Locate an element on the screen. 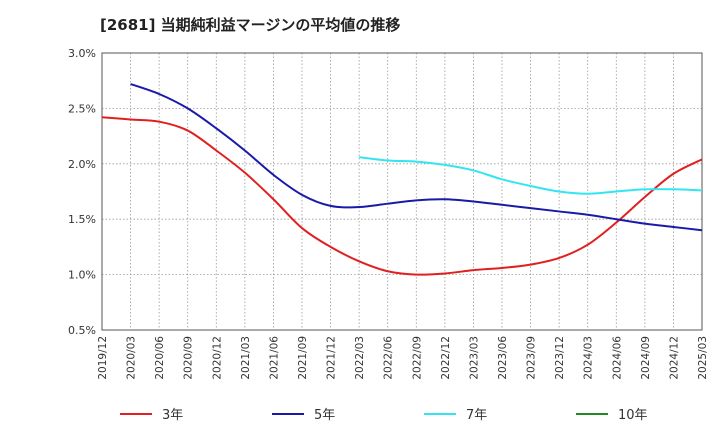  legend-label-3: 10年 is located at coordinates (633, 415).